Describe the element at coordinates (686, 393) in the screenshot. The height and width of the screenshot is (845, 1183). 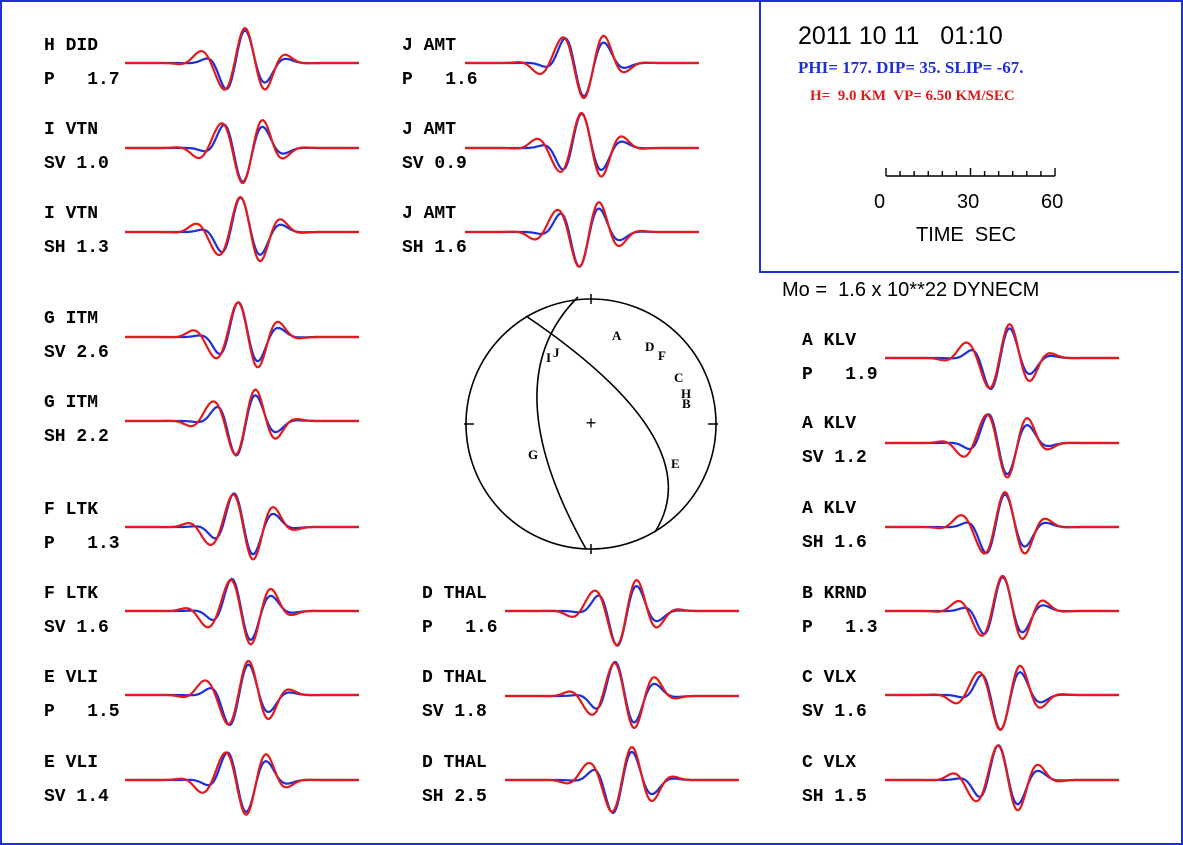
I see `station-mark-h: H` at that location.